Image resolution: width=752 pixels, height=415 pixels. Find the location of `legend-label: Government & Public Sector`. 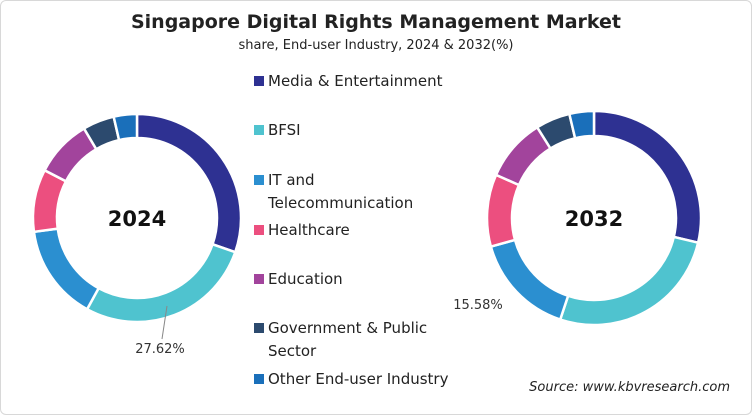

legend-label: Government & Public Sector is located at coordinates (348, 339).